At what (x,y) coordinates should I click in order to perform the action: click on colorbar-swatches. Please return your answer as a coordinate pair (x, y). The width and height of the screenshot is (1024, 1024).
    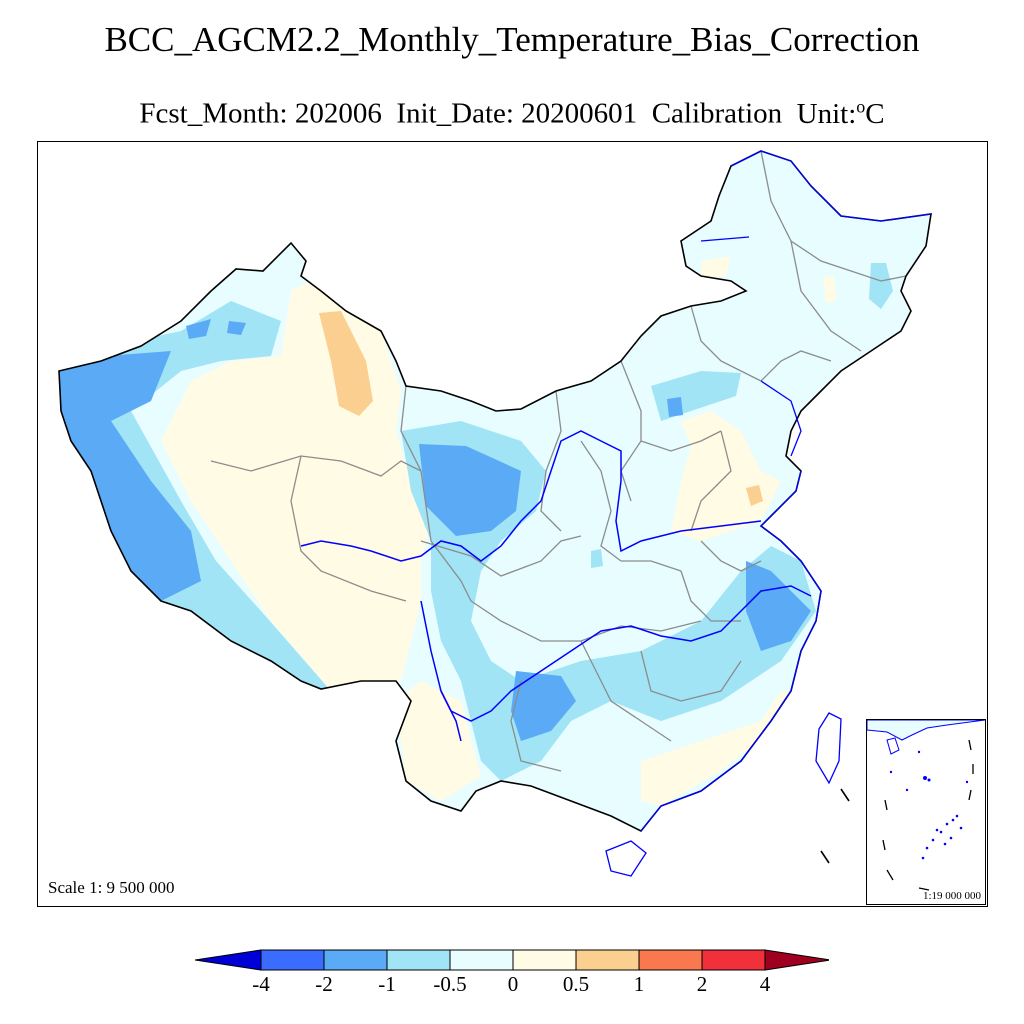
    Looking at the image, I should click on (513, 960).